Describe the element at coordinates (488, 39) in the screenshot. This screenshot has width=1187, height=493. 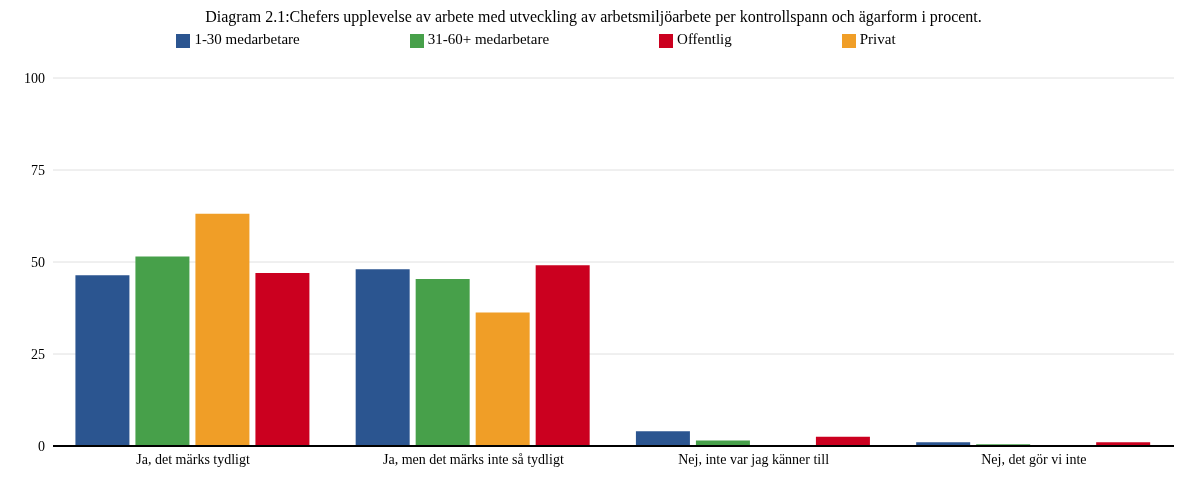
I see `legend-label: 31-60+ medarbetare` at that location.